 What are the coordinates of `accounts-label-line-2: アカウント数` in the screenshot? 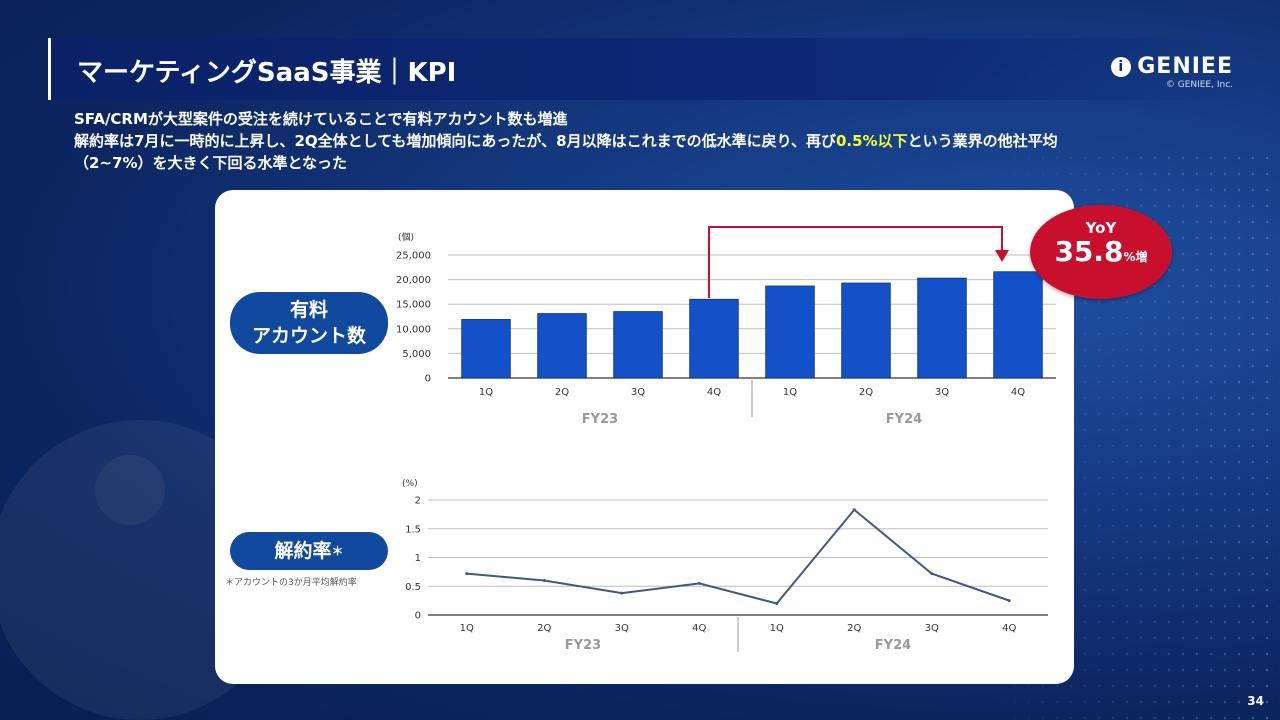 It's located at (308, 336).